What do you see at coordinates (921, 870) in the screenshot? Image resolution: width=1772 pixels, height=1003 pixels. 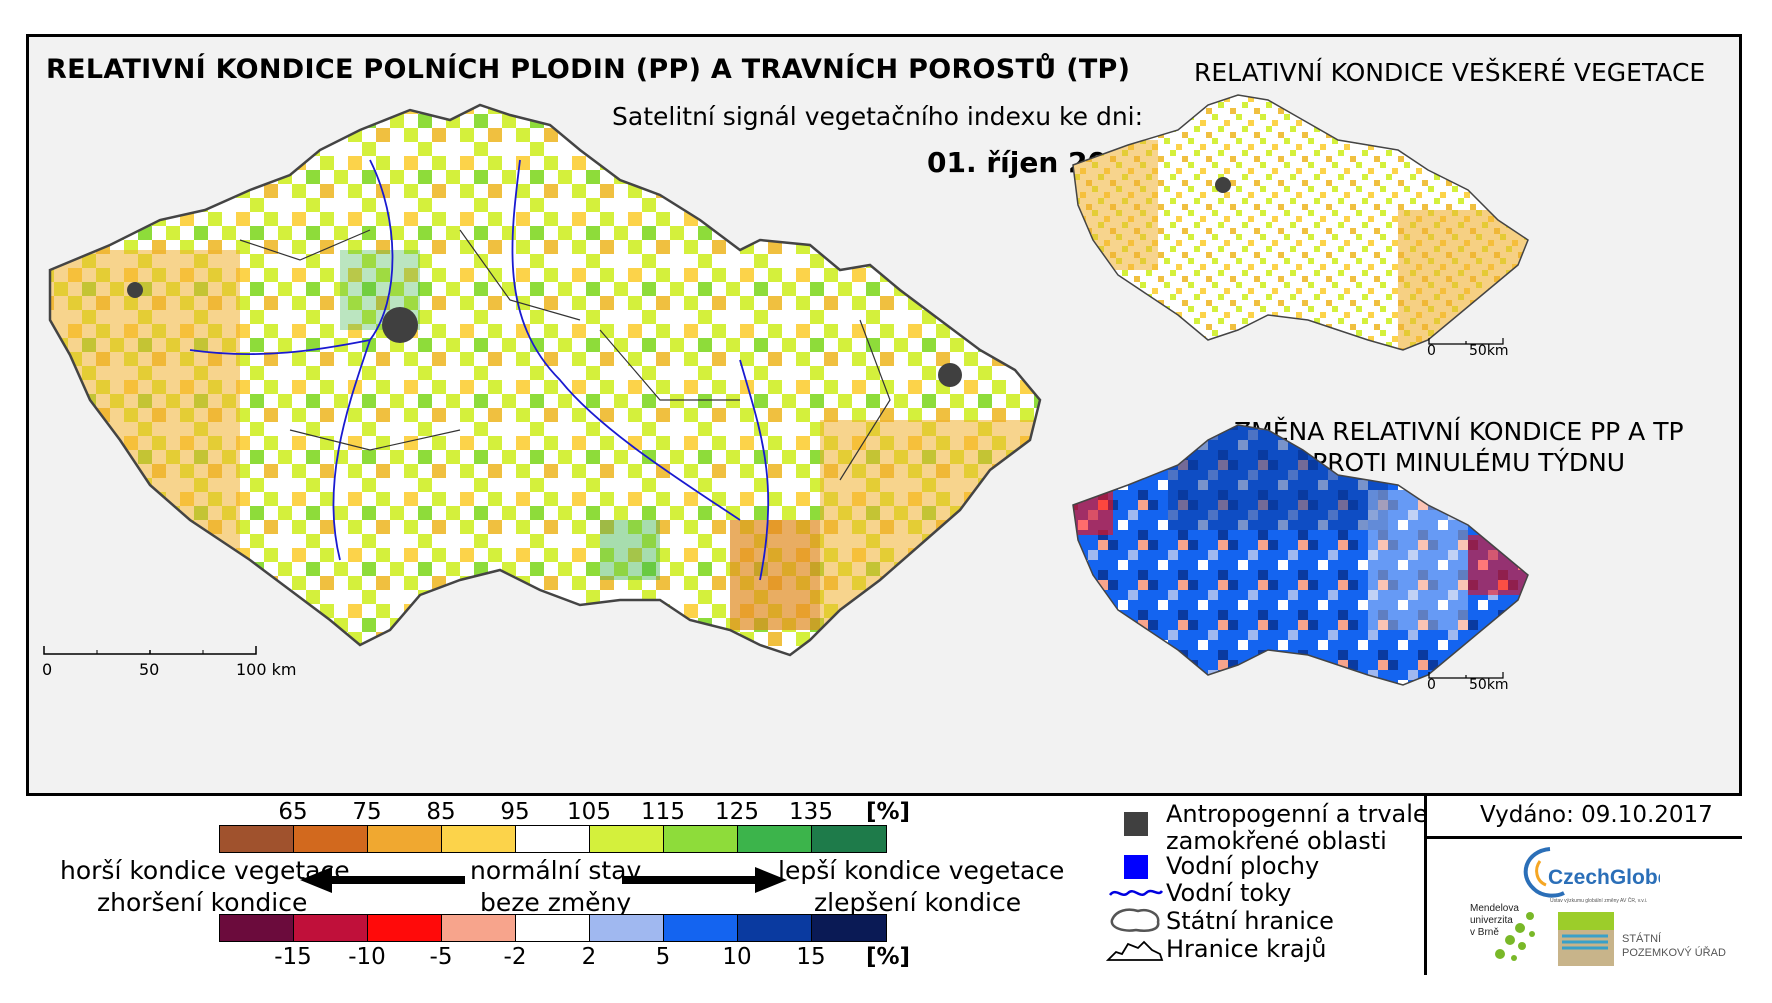 I see `better-label: lepší kondice vegetace` at bounding box center [921, 870].